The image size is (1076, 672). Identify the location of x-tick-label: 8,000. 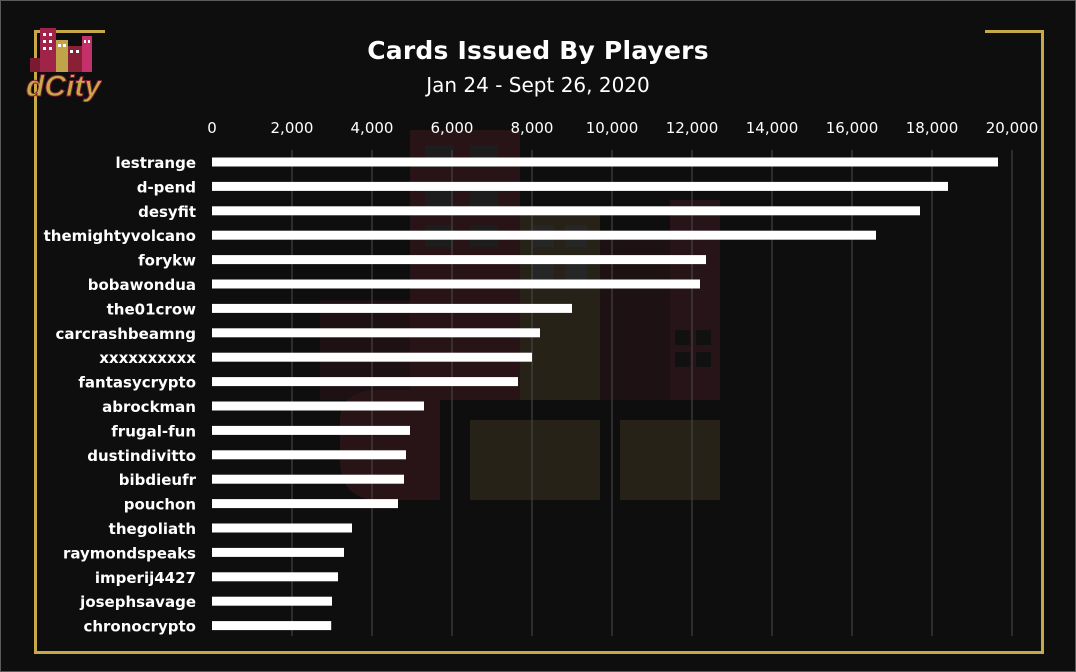
(532, 128).